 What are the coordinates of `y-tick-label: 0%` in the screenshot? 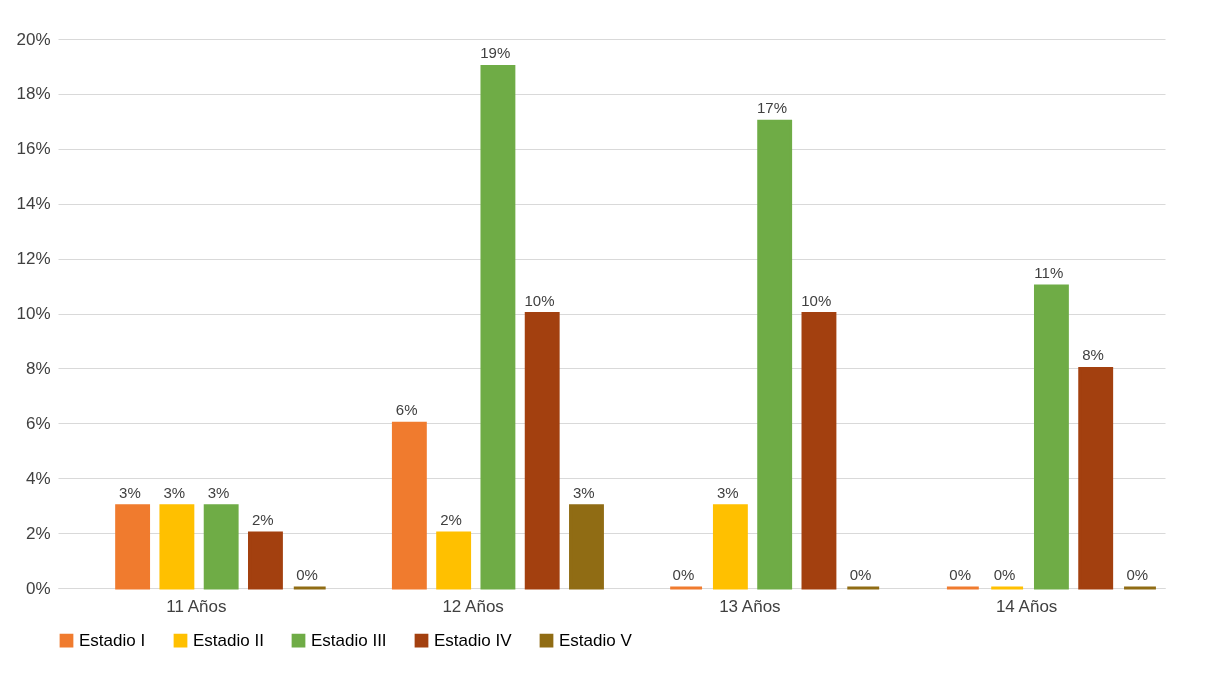 It's located at (38, 588).